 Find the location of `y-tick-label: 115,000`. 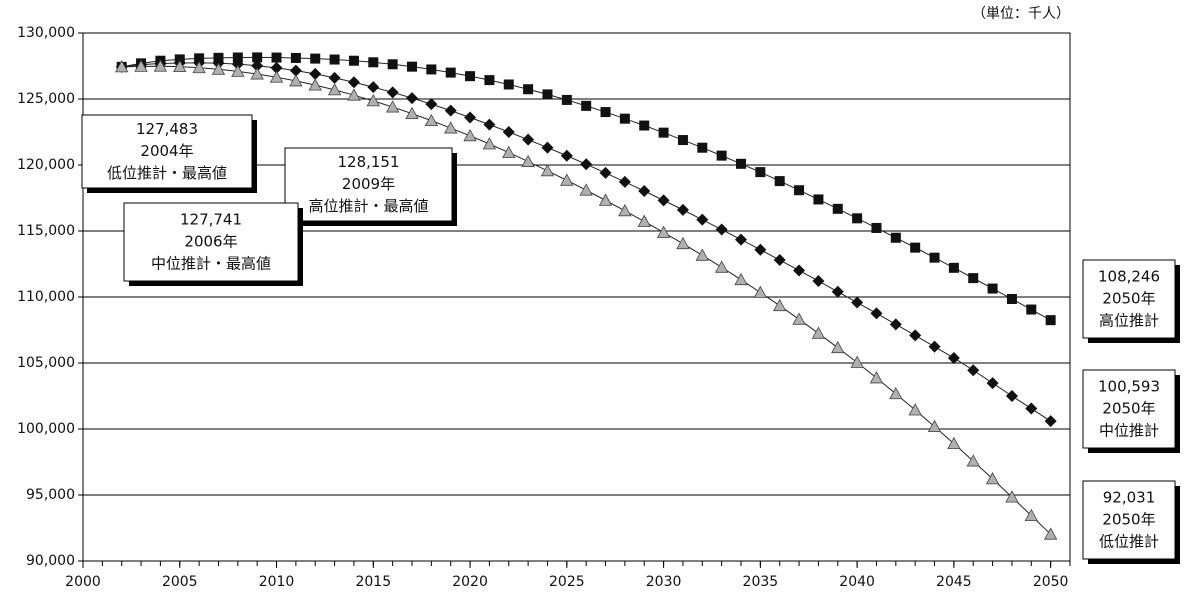

y-tick-label: 115,000 is located at coordinates (46, 231).